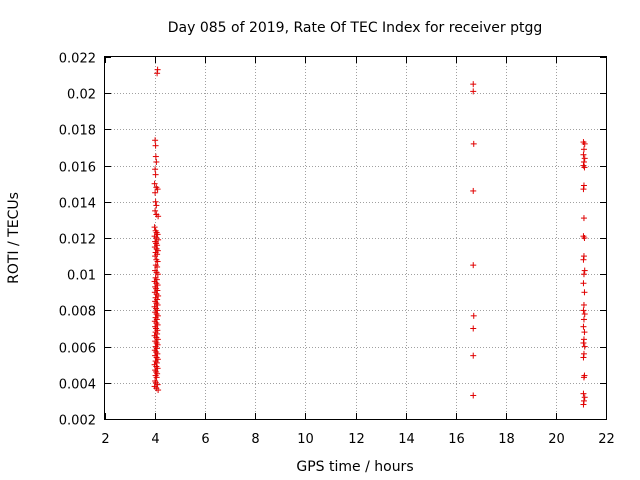 The width and height of the screenshot is (640, 480). What do you see at coordinates (77, 131) in the screenshot?
I see `y-tick-label: 0.018` at bounding box center [77, 131].